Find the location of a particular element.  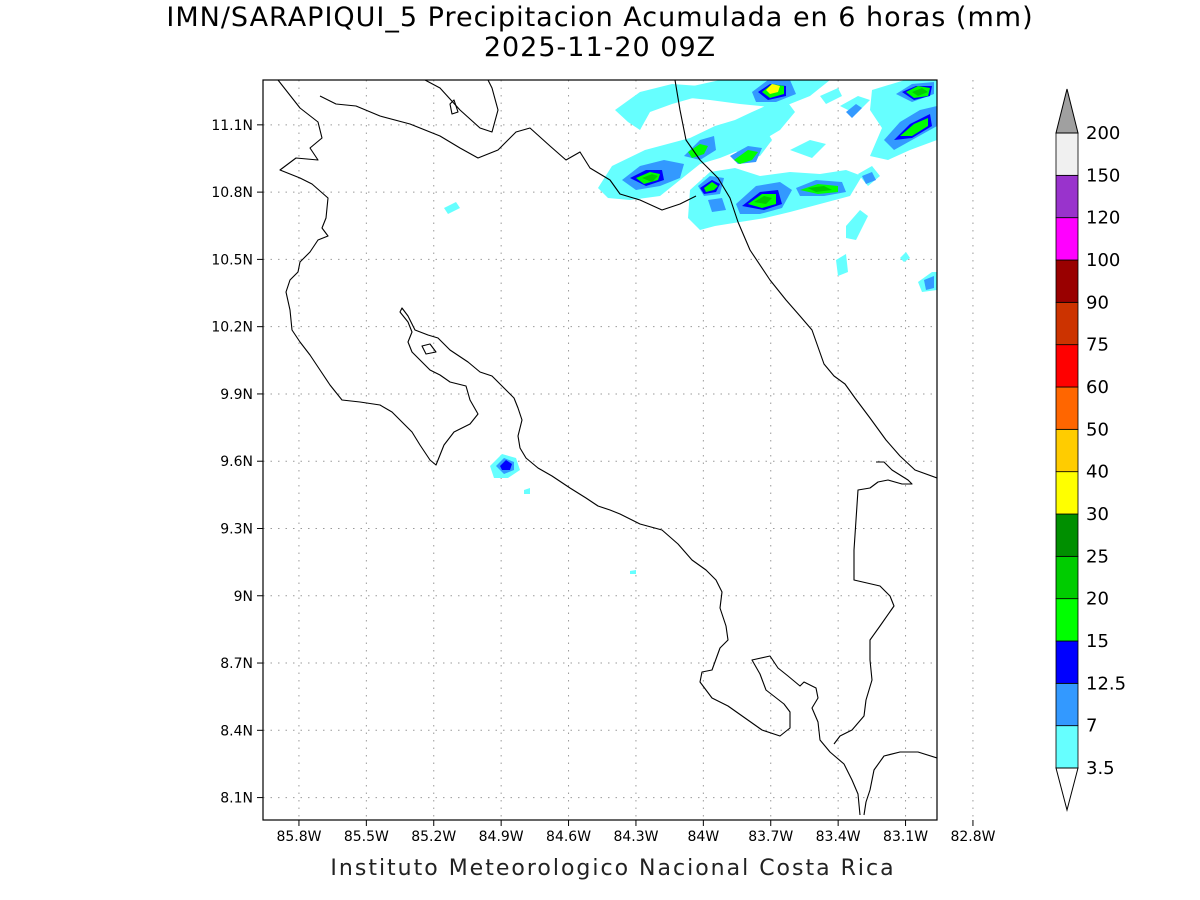

panama-border is located at coordinates (873, 603).